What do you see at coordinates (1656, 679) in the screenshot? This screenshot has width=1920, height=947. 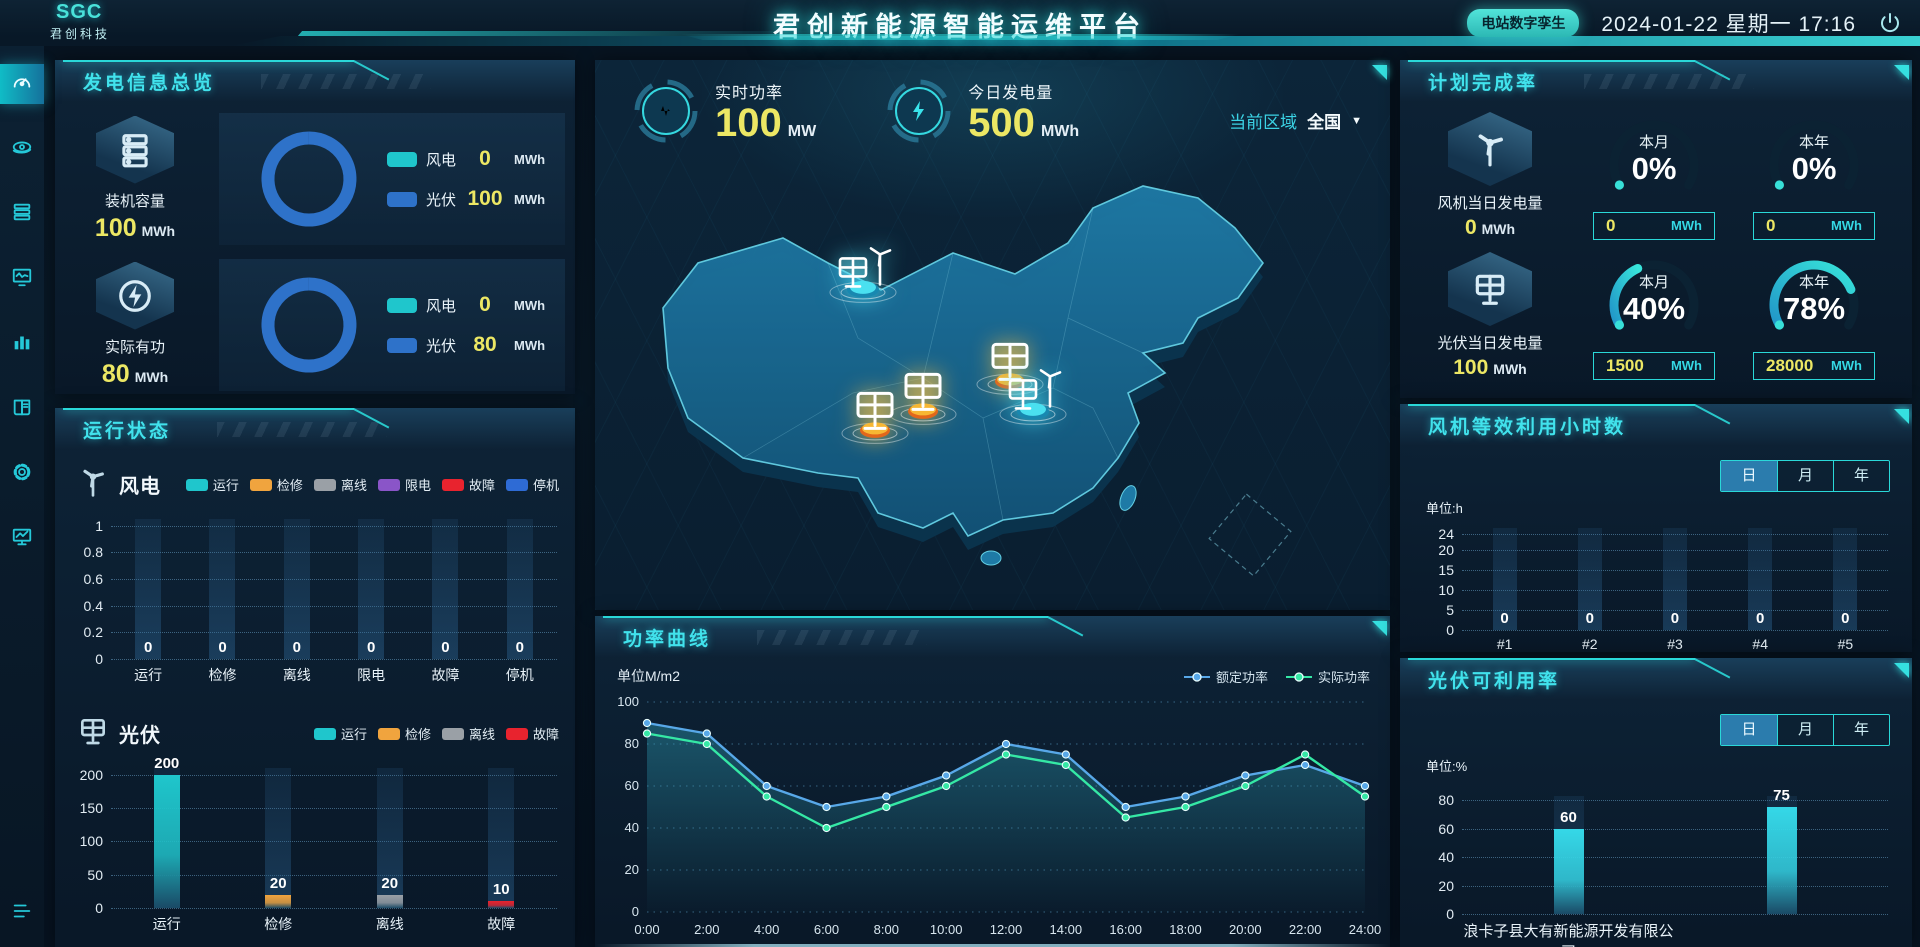 I see `panel-header: 光伏可利用率` at bounding box center [1656, 679].